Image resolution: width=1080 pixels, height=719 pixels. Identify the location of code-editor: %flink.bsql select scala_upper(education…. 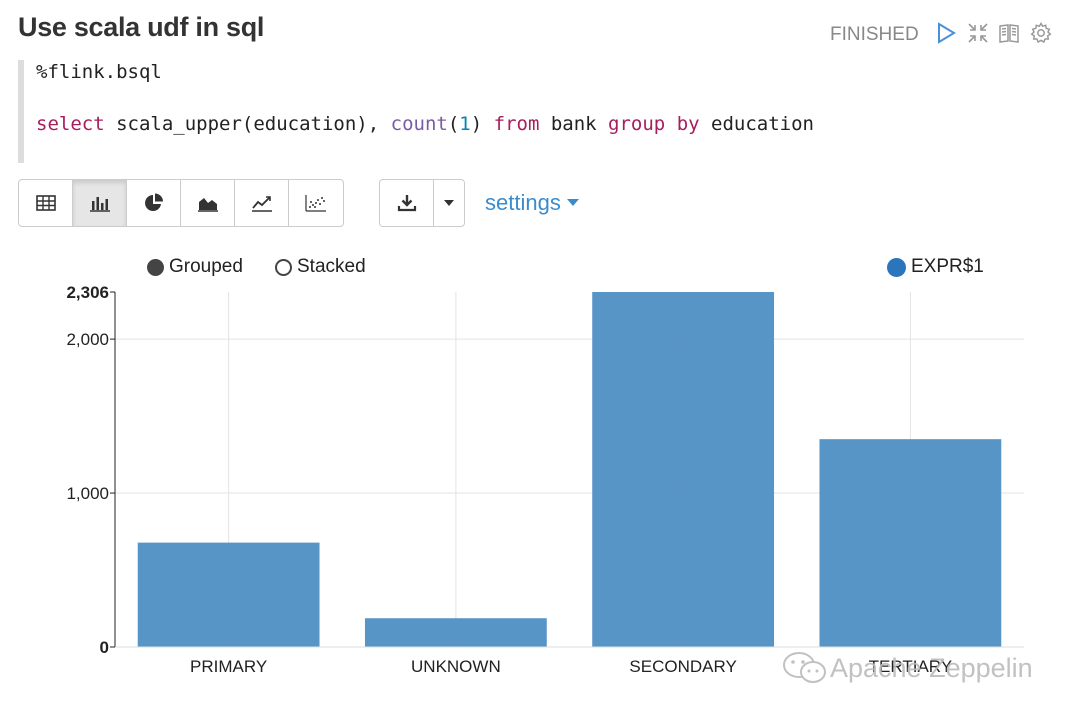
(541, 111).